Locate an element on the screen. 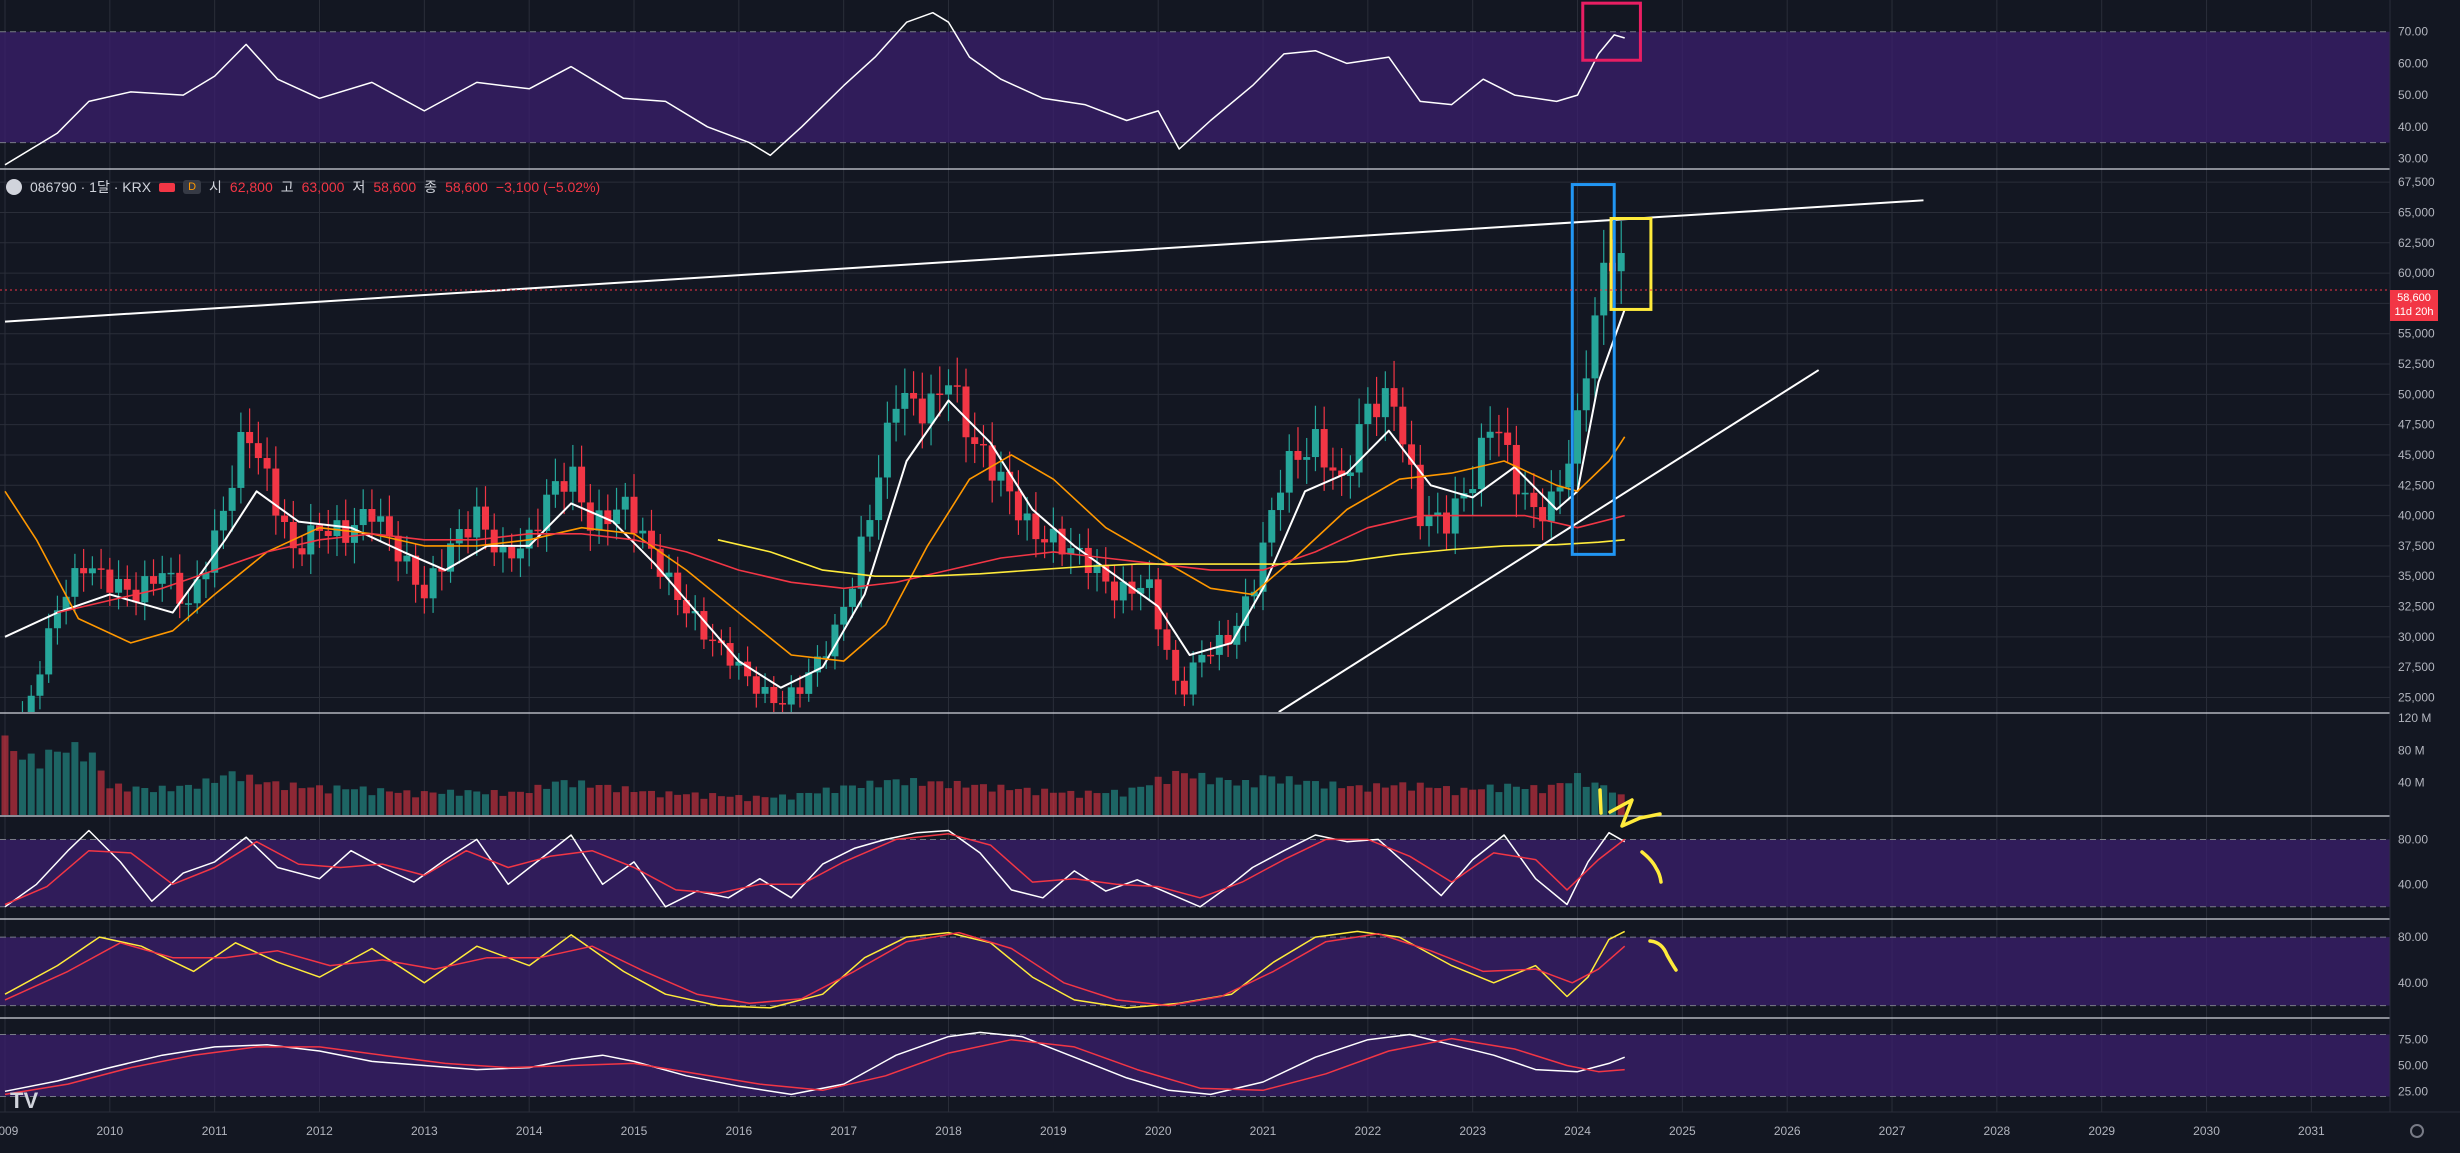 This screenshot has width=2460, height=1153. highlight-box-blue is located at coordinates (1593, 369).